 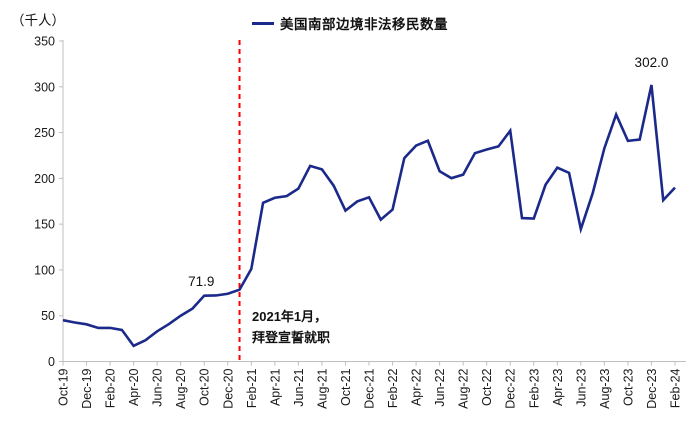 I want to click on svg-text: Oct-21, so click(x=346, y=387).